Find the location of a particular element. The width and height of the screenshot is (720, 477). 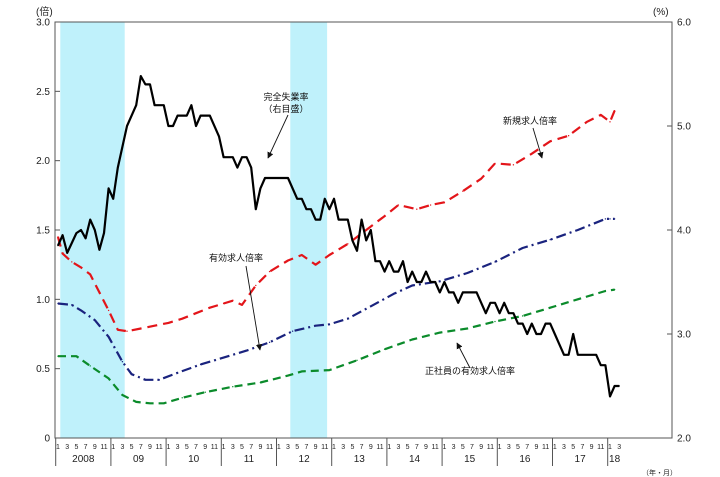

right-tick-label: 5.0 is located at coordinates (684, 127).